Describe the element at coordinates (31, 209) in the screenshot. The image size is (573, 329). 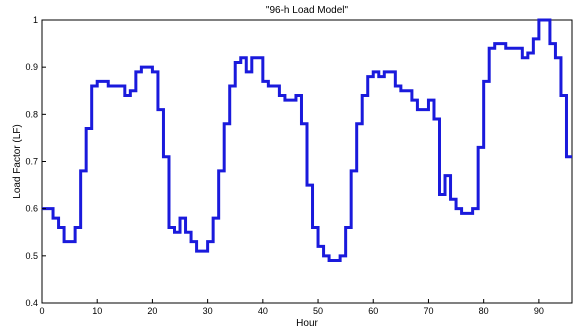
I see `y-tick-label-0.6: 0.6` at that location.